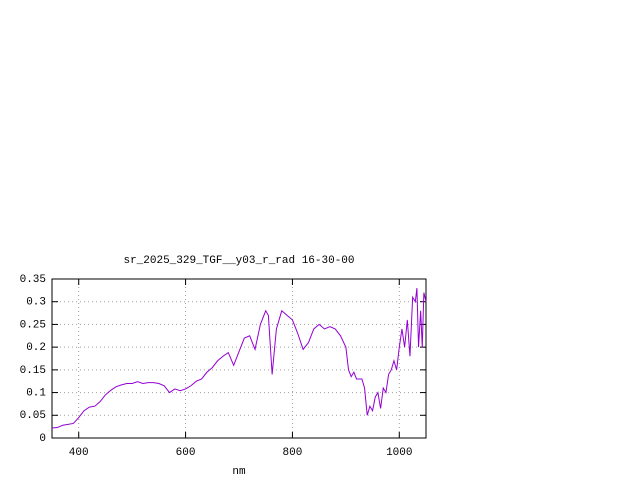 Image resolution: width=640 pixels, height=480 pixels. Describe the element at coordinates (36, 348) in the screenshot. I see `y-tick-label: 0.2` at that location.